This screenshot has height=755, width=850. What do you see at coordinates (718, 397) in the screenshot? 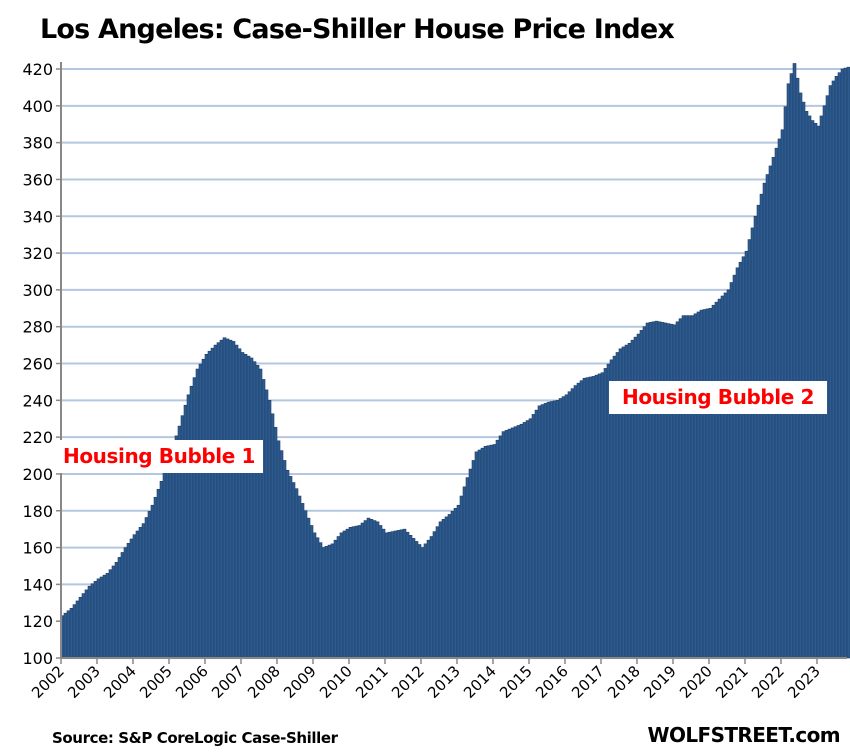
I see `annotation-housing-bubble-2: Housing Bubble 2` at bounding box center [718, 397].